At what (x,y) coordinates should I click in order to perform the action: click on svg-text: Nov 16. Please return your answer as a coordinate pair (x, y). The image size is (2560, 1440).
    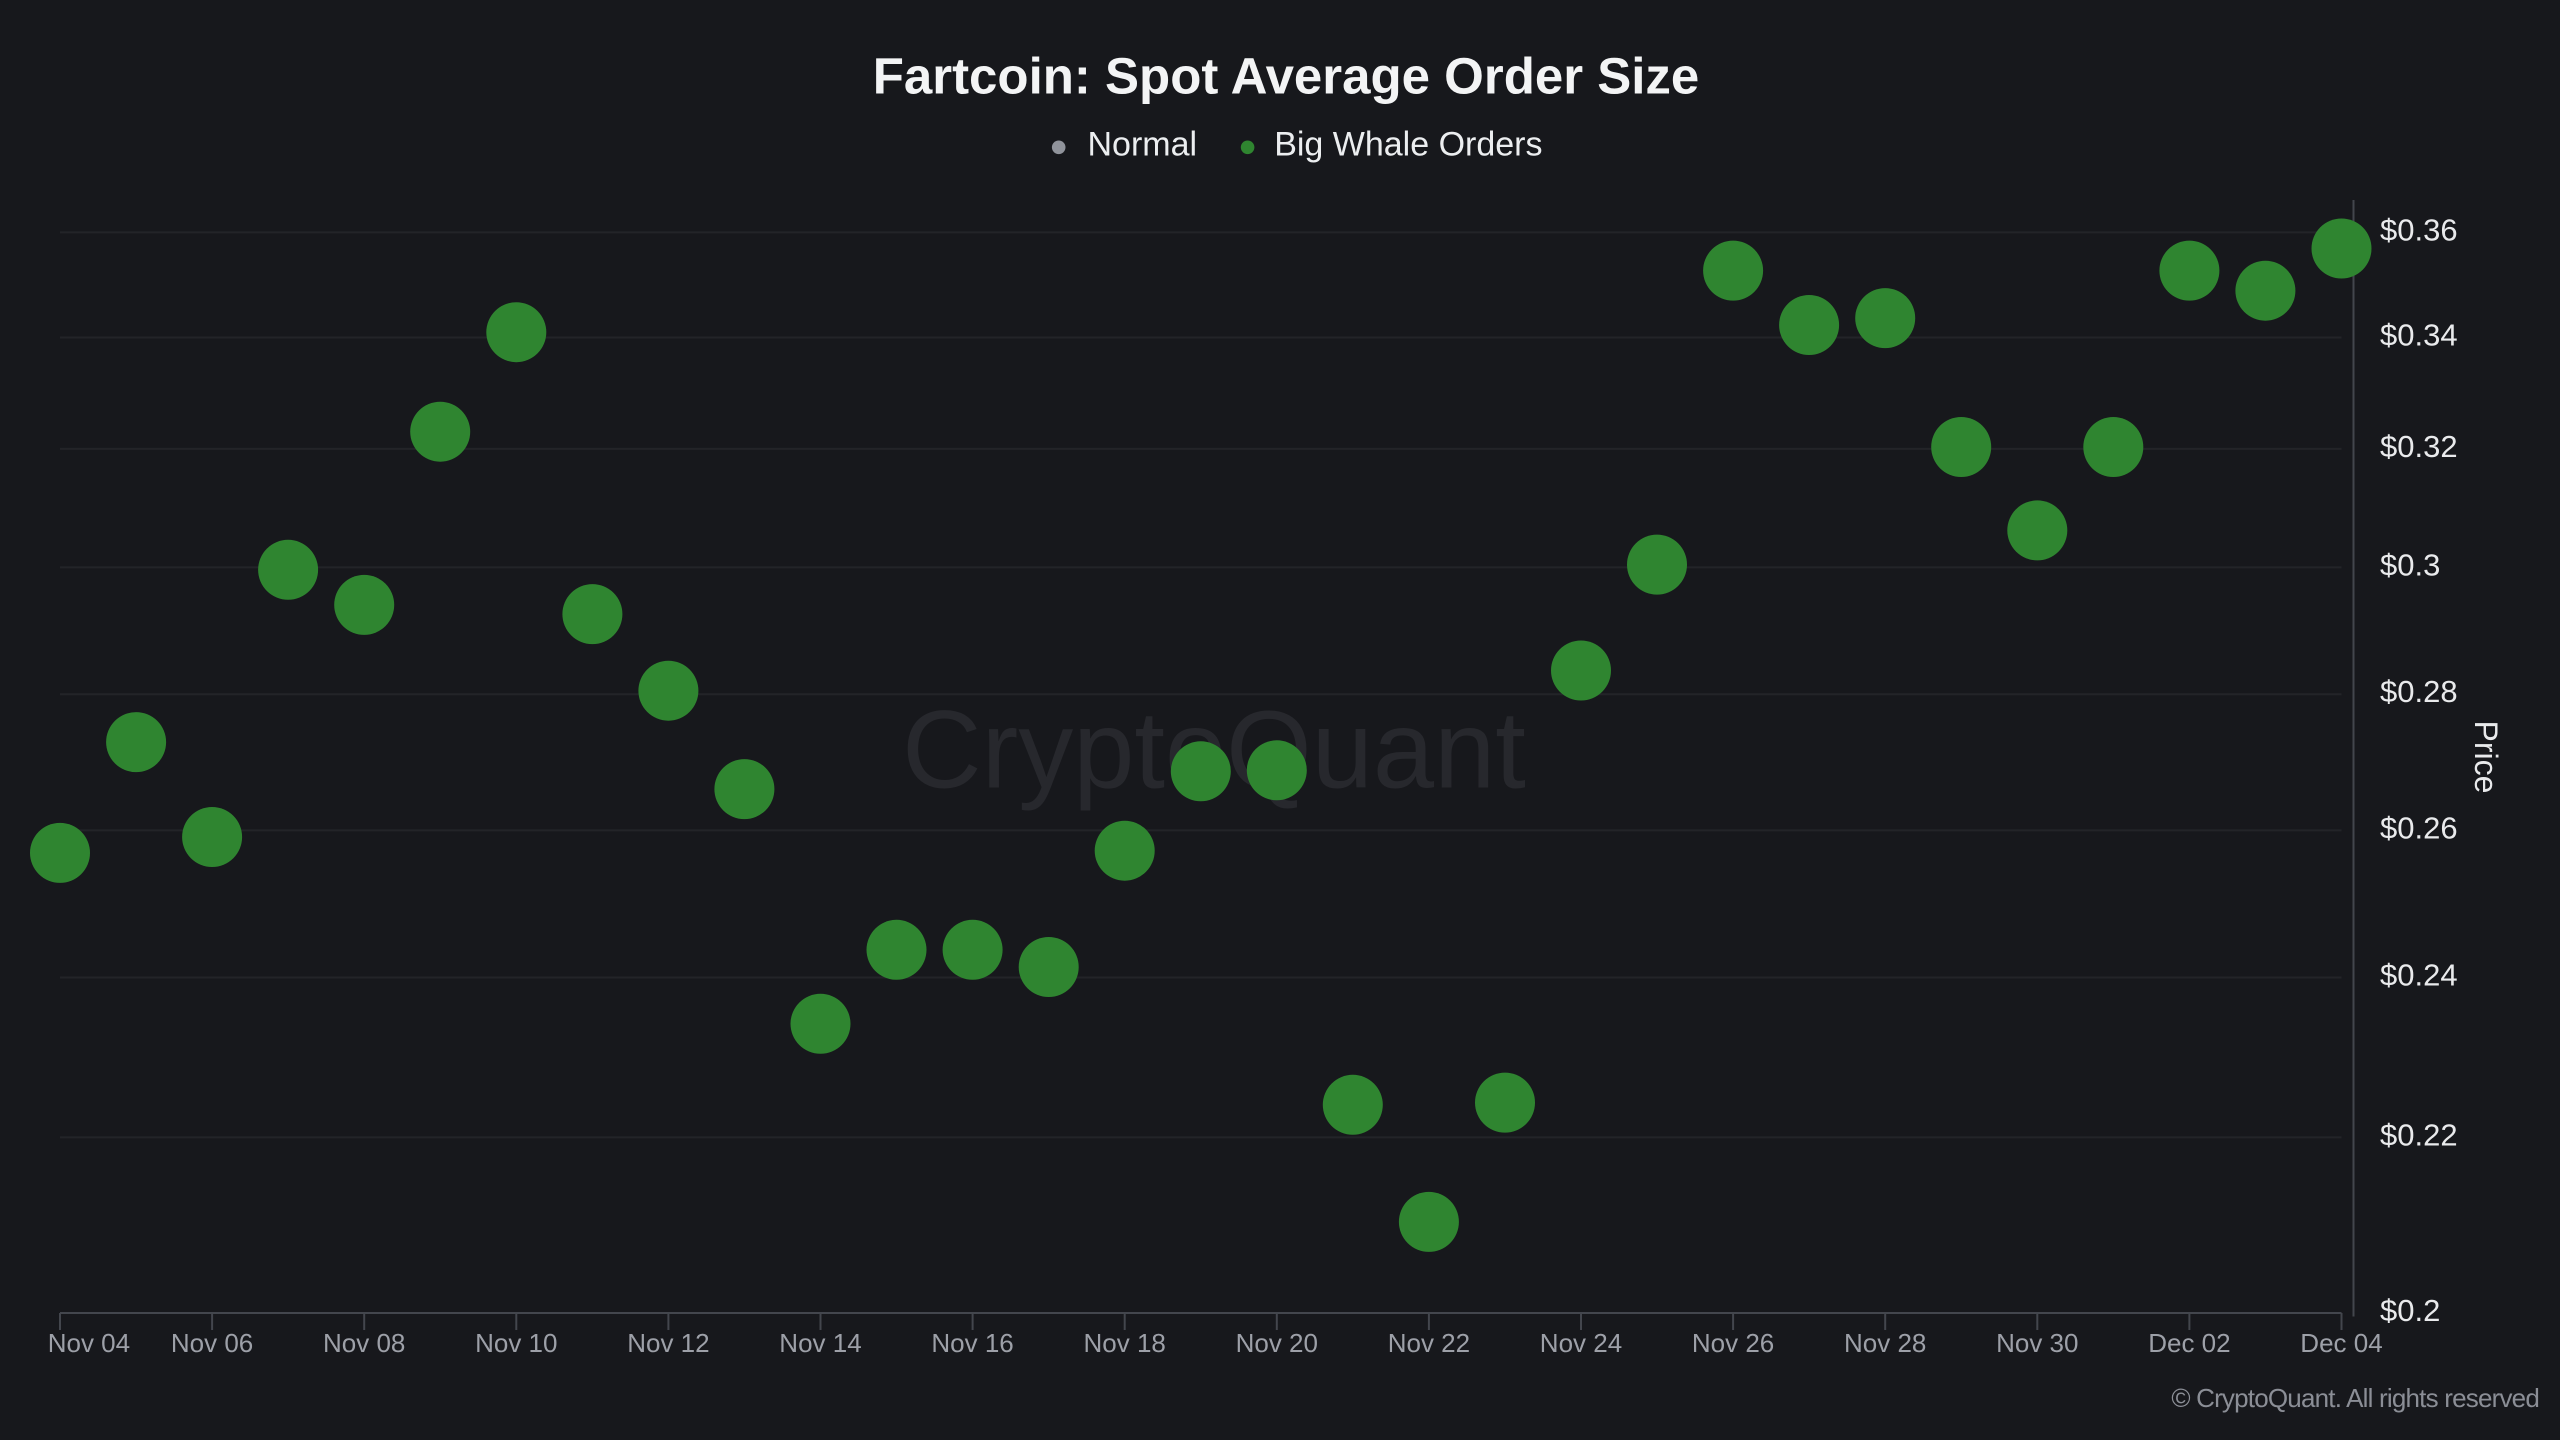
    Looking at the image, I should click on (972, 1343).